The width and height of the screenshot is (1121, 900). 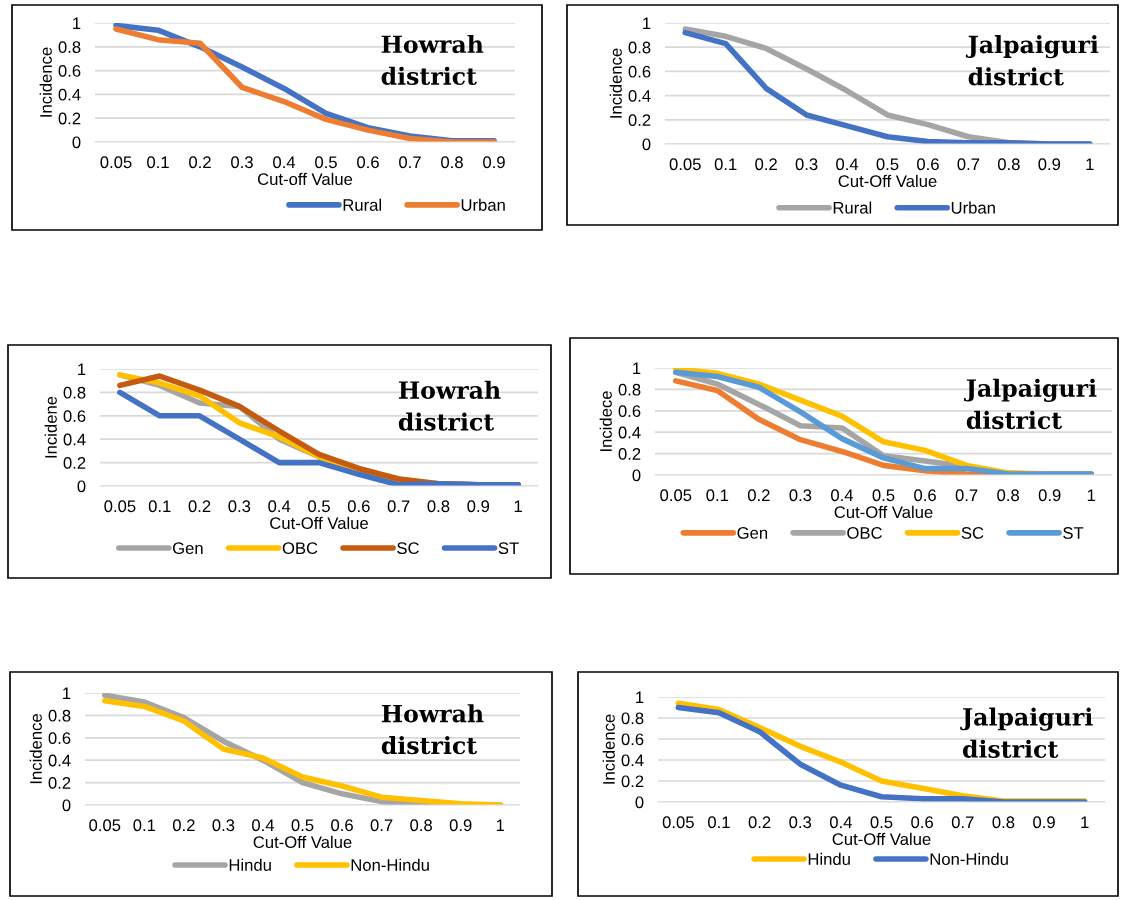 What do you see at coordinates (305, 179) in the screenshot?
I see `x-axis-title: Cut-off Value` at bounding box center [305, 179].